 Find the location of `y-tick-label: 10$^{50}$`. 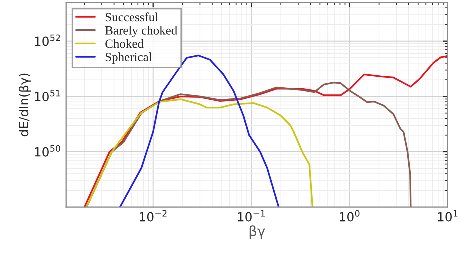

y-tick-label: 10$^{50}$ is located at coordinates (47, 151).